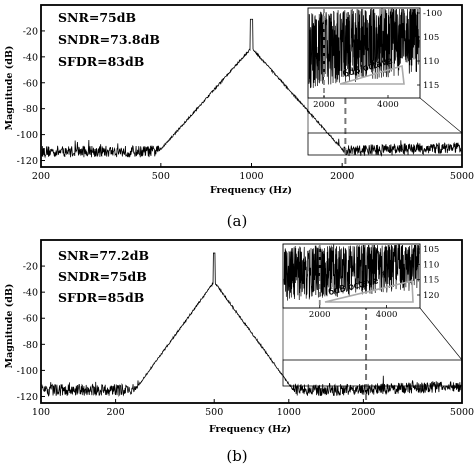 This screenshot has height=465, width=474. What do you see at coordinates (342, 176) in the screenshot?
I see `panel-a-xtick-label: 2000` at bounding box center [342, 176].